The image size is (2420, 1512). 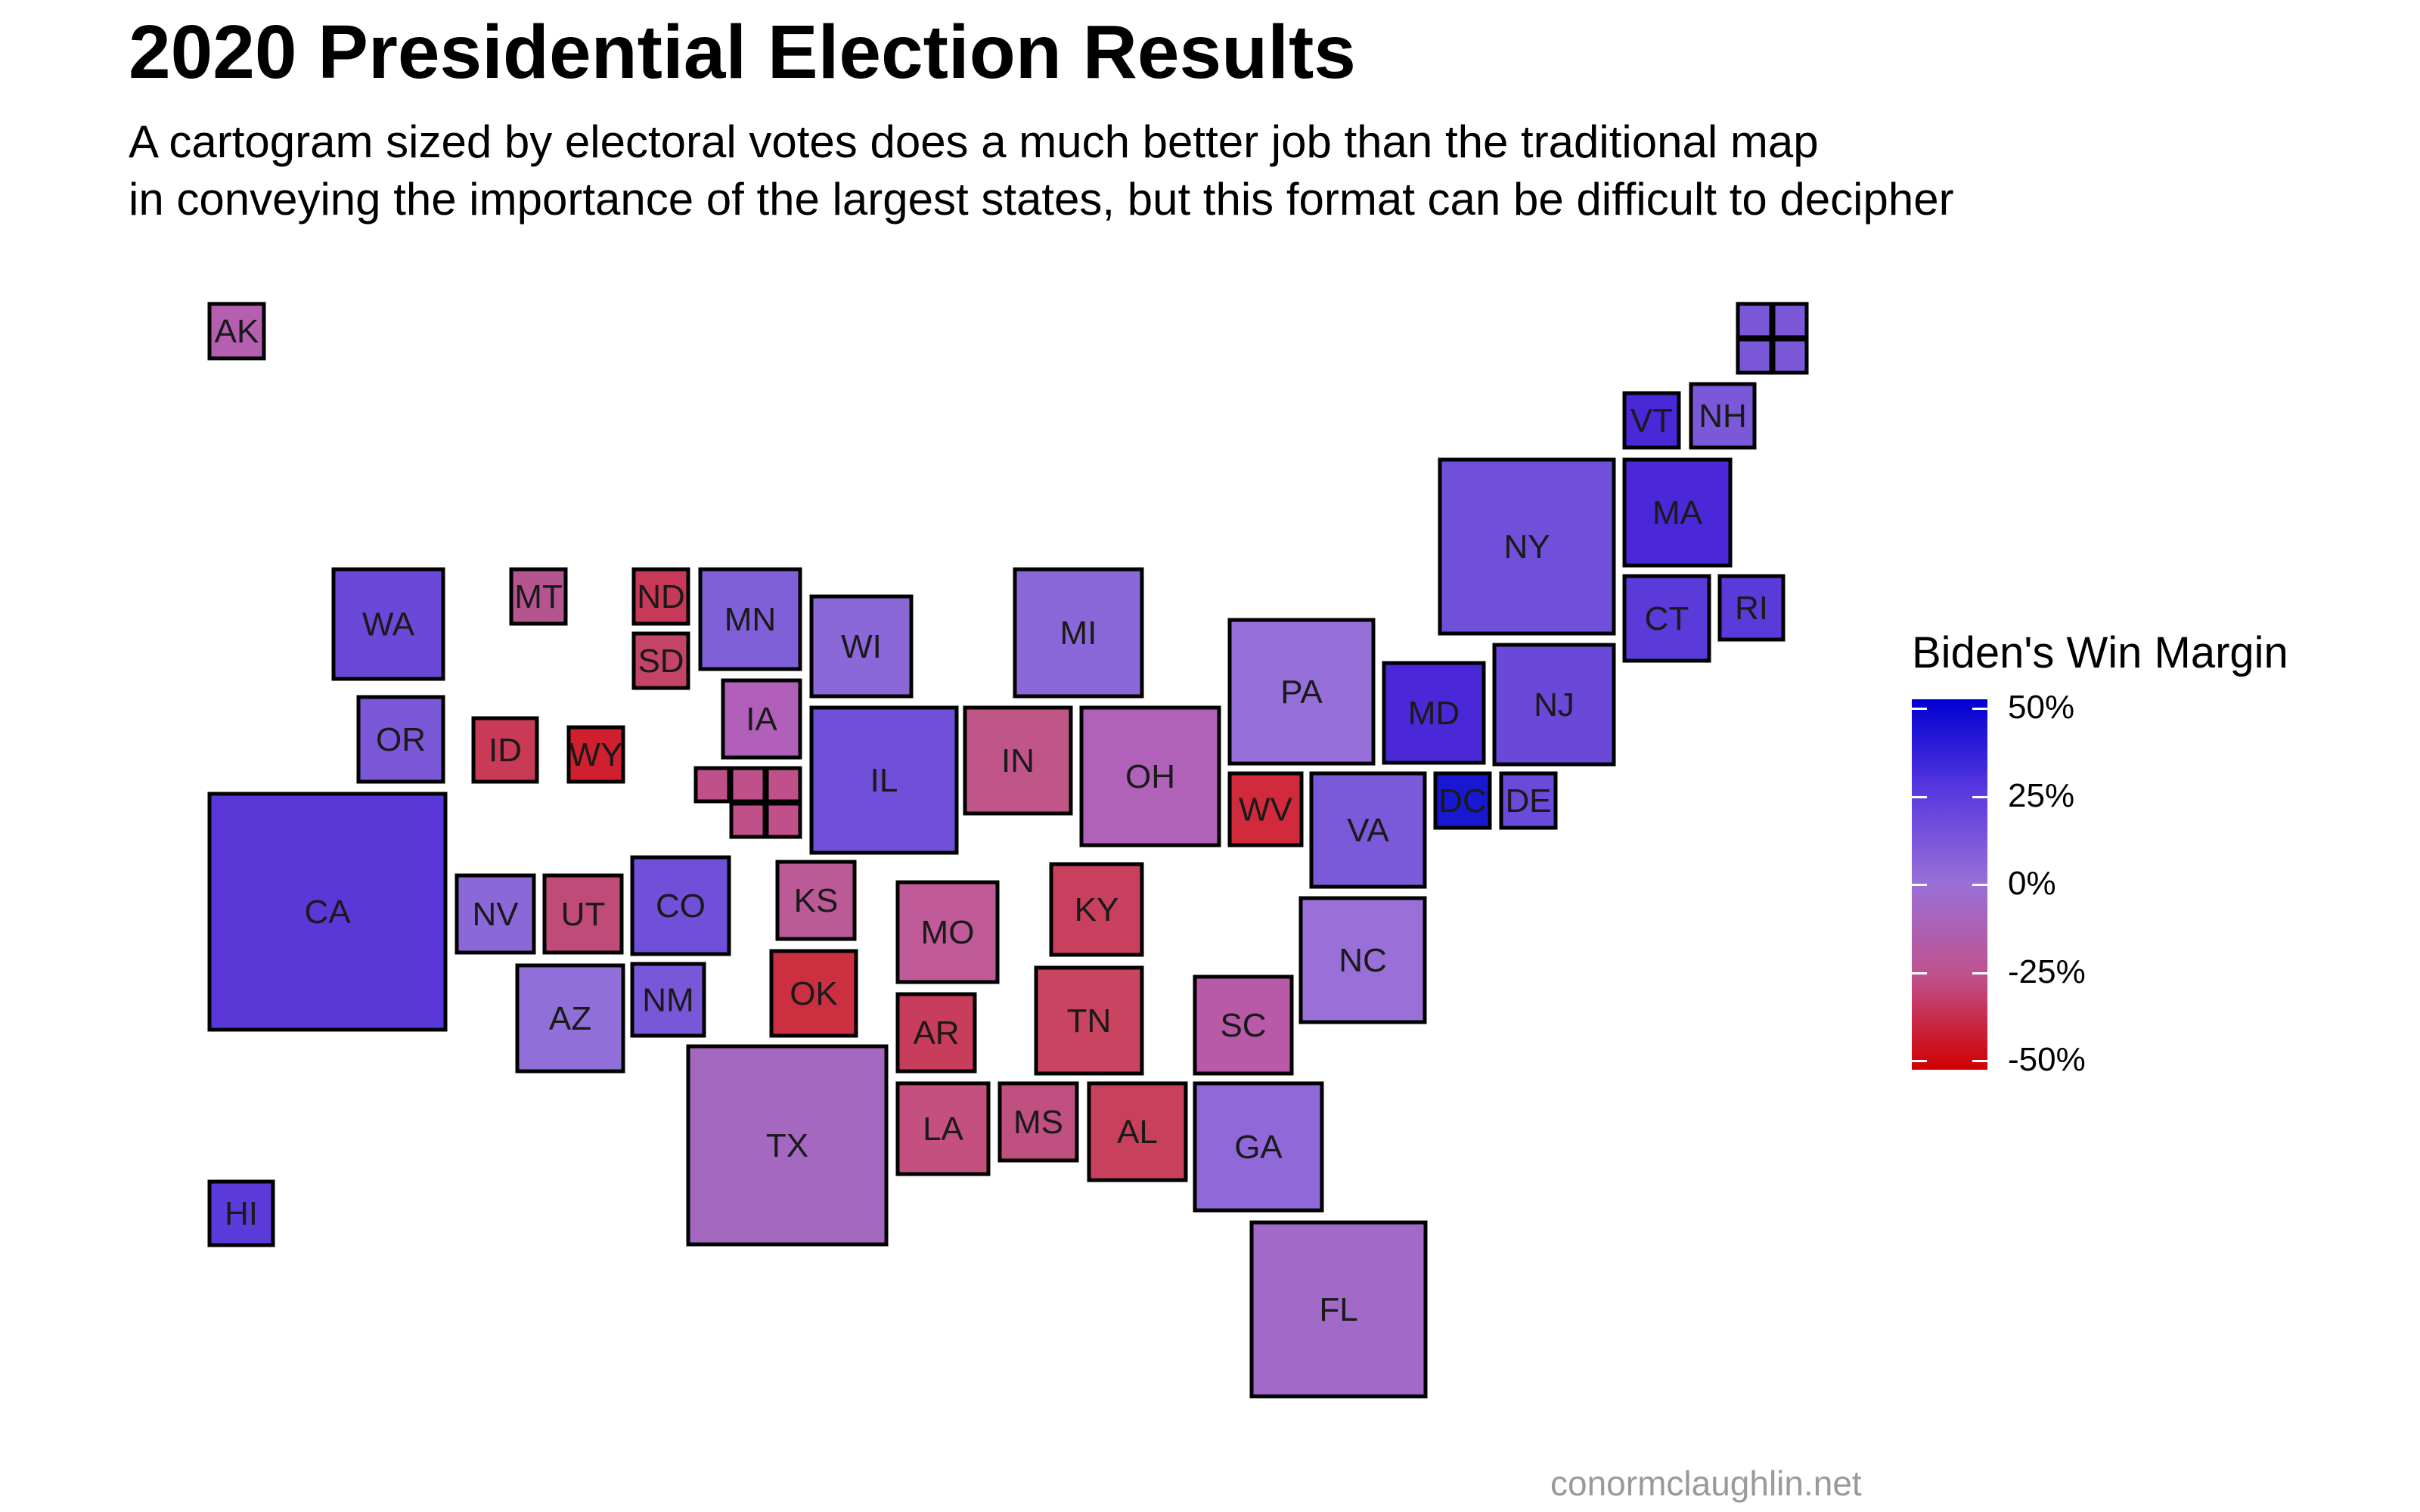 What do you see at coordinates (1150, 776) in the screenshot?
I see `state-rect-oh` at bounding box center [1150, 776].